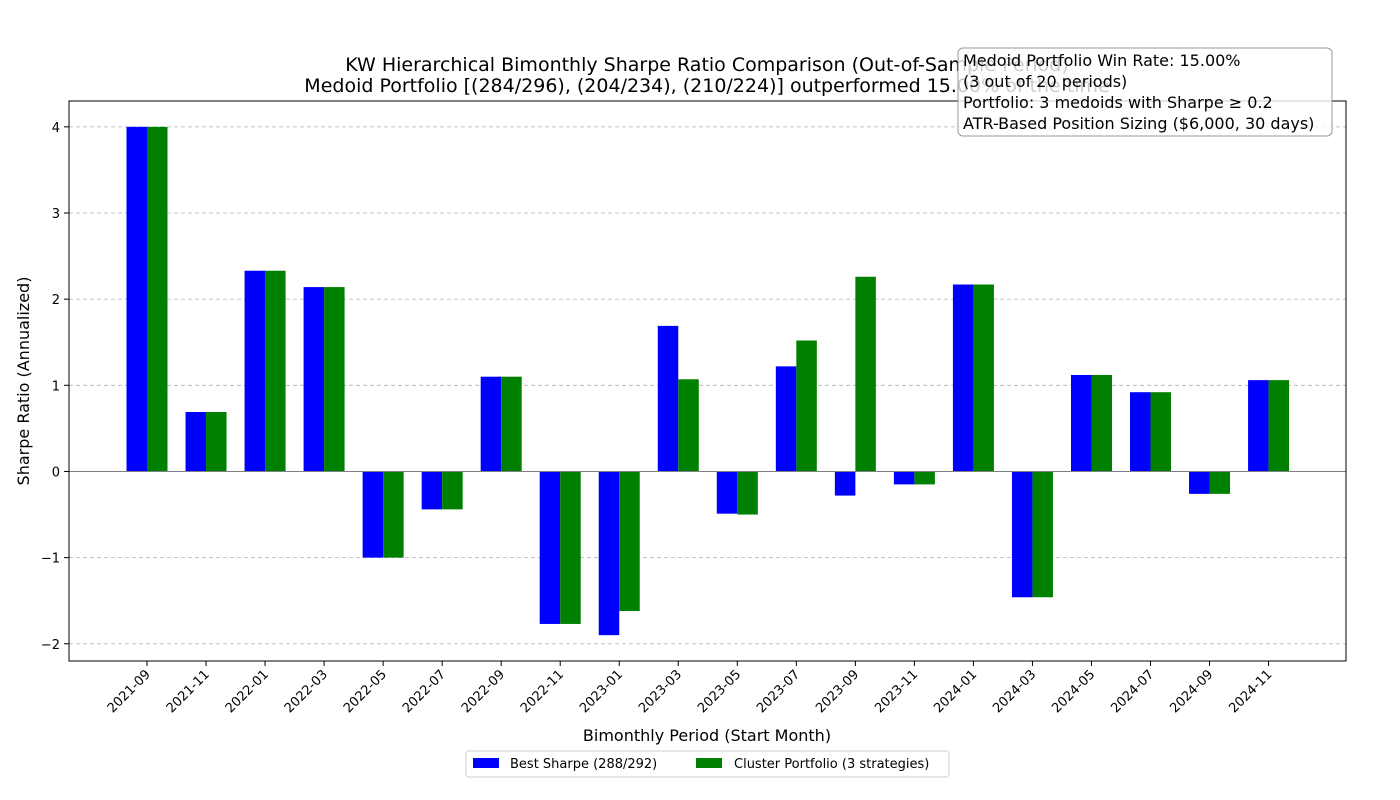  I want to click on x-tick-label: 2023-05, so click(719, 691).